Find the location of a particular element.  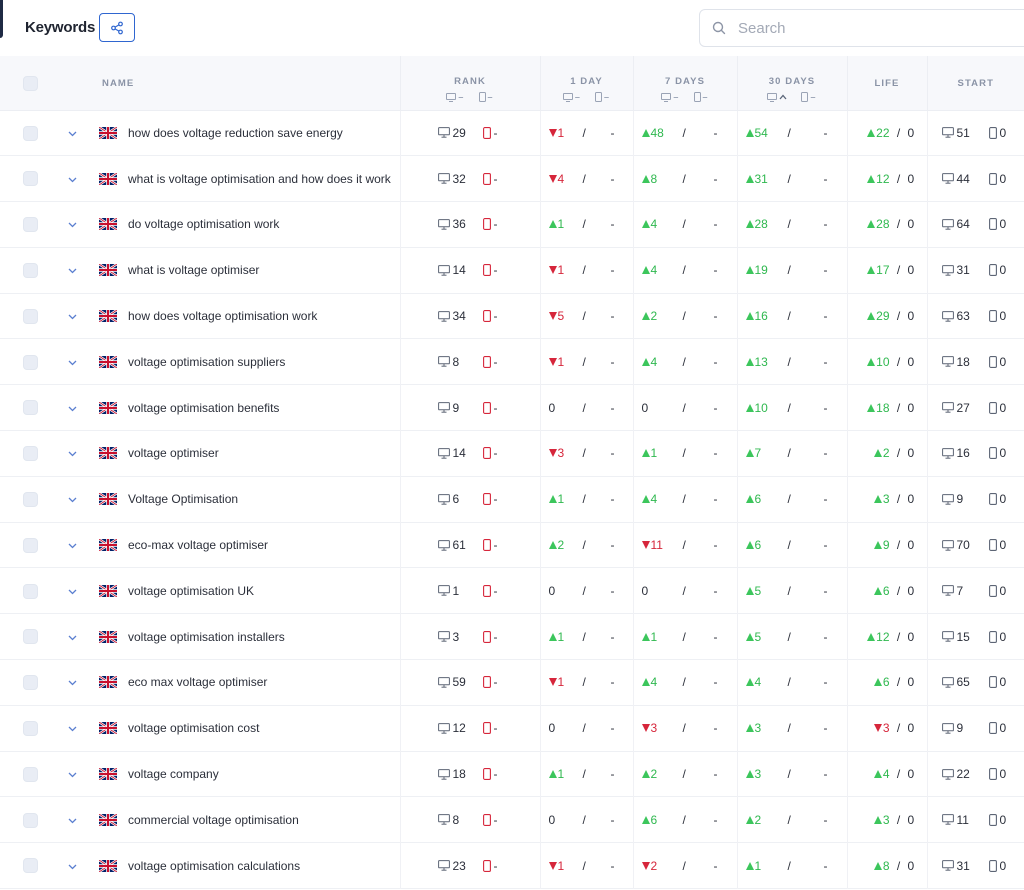

days30-cell: 2 / - is located at coordinates (791, 819).